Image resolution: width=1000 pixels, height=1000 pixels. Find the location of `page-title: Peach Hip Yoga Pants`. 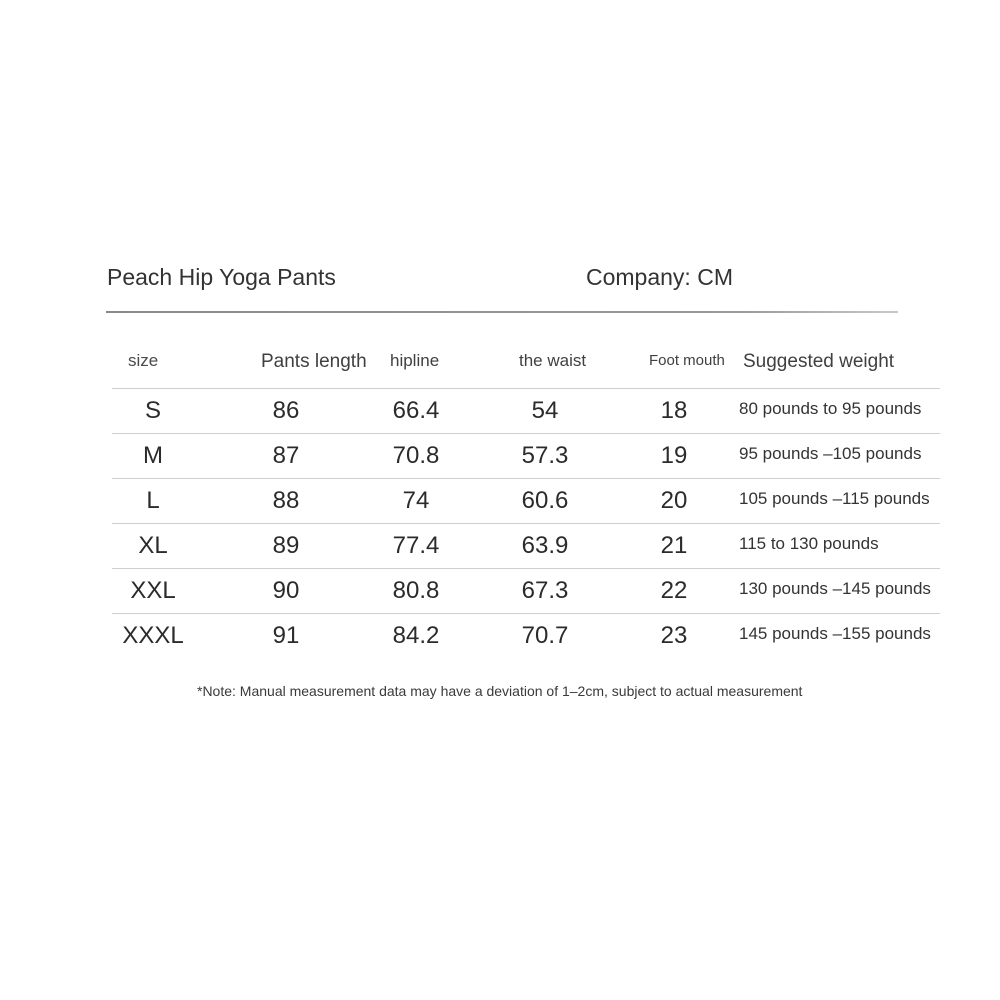

page-title: Peach Hip Yoga Pants is located at coordinates (221, 277).